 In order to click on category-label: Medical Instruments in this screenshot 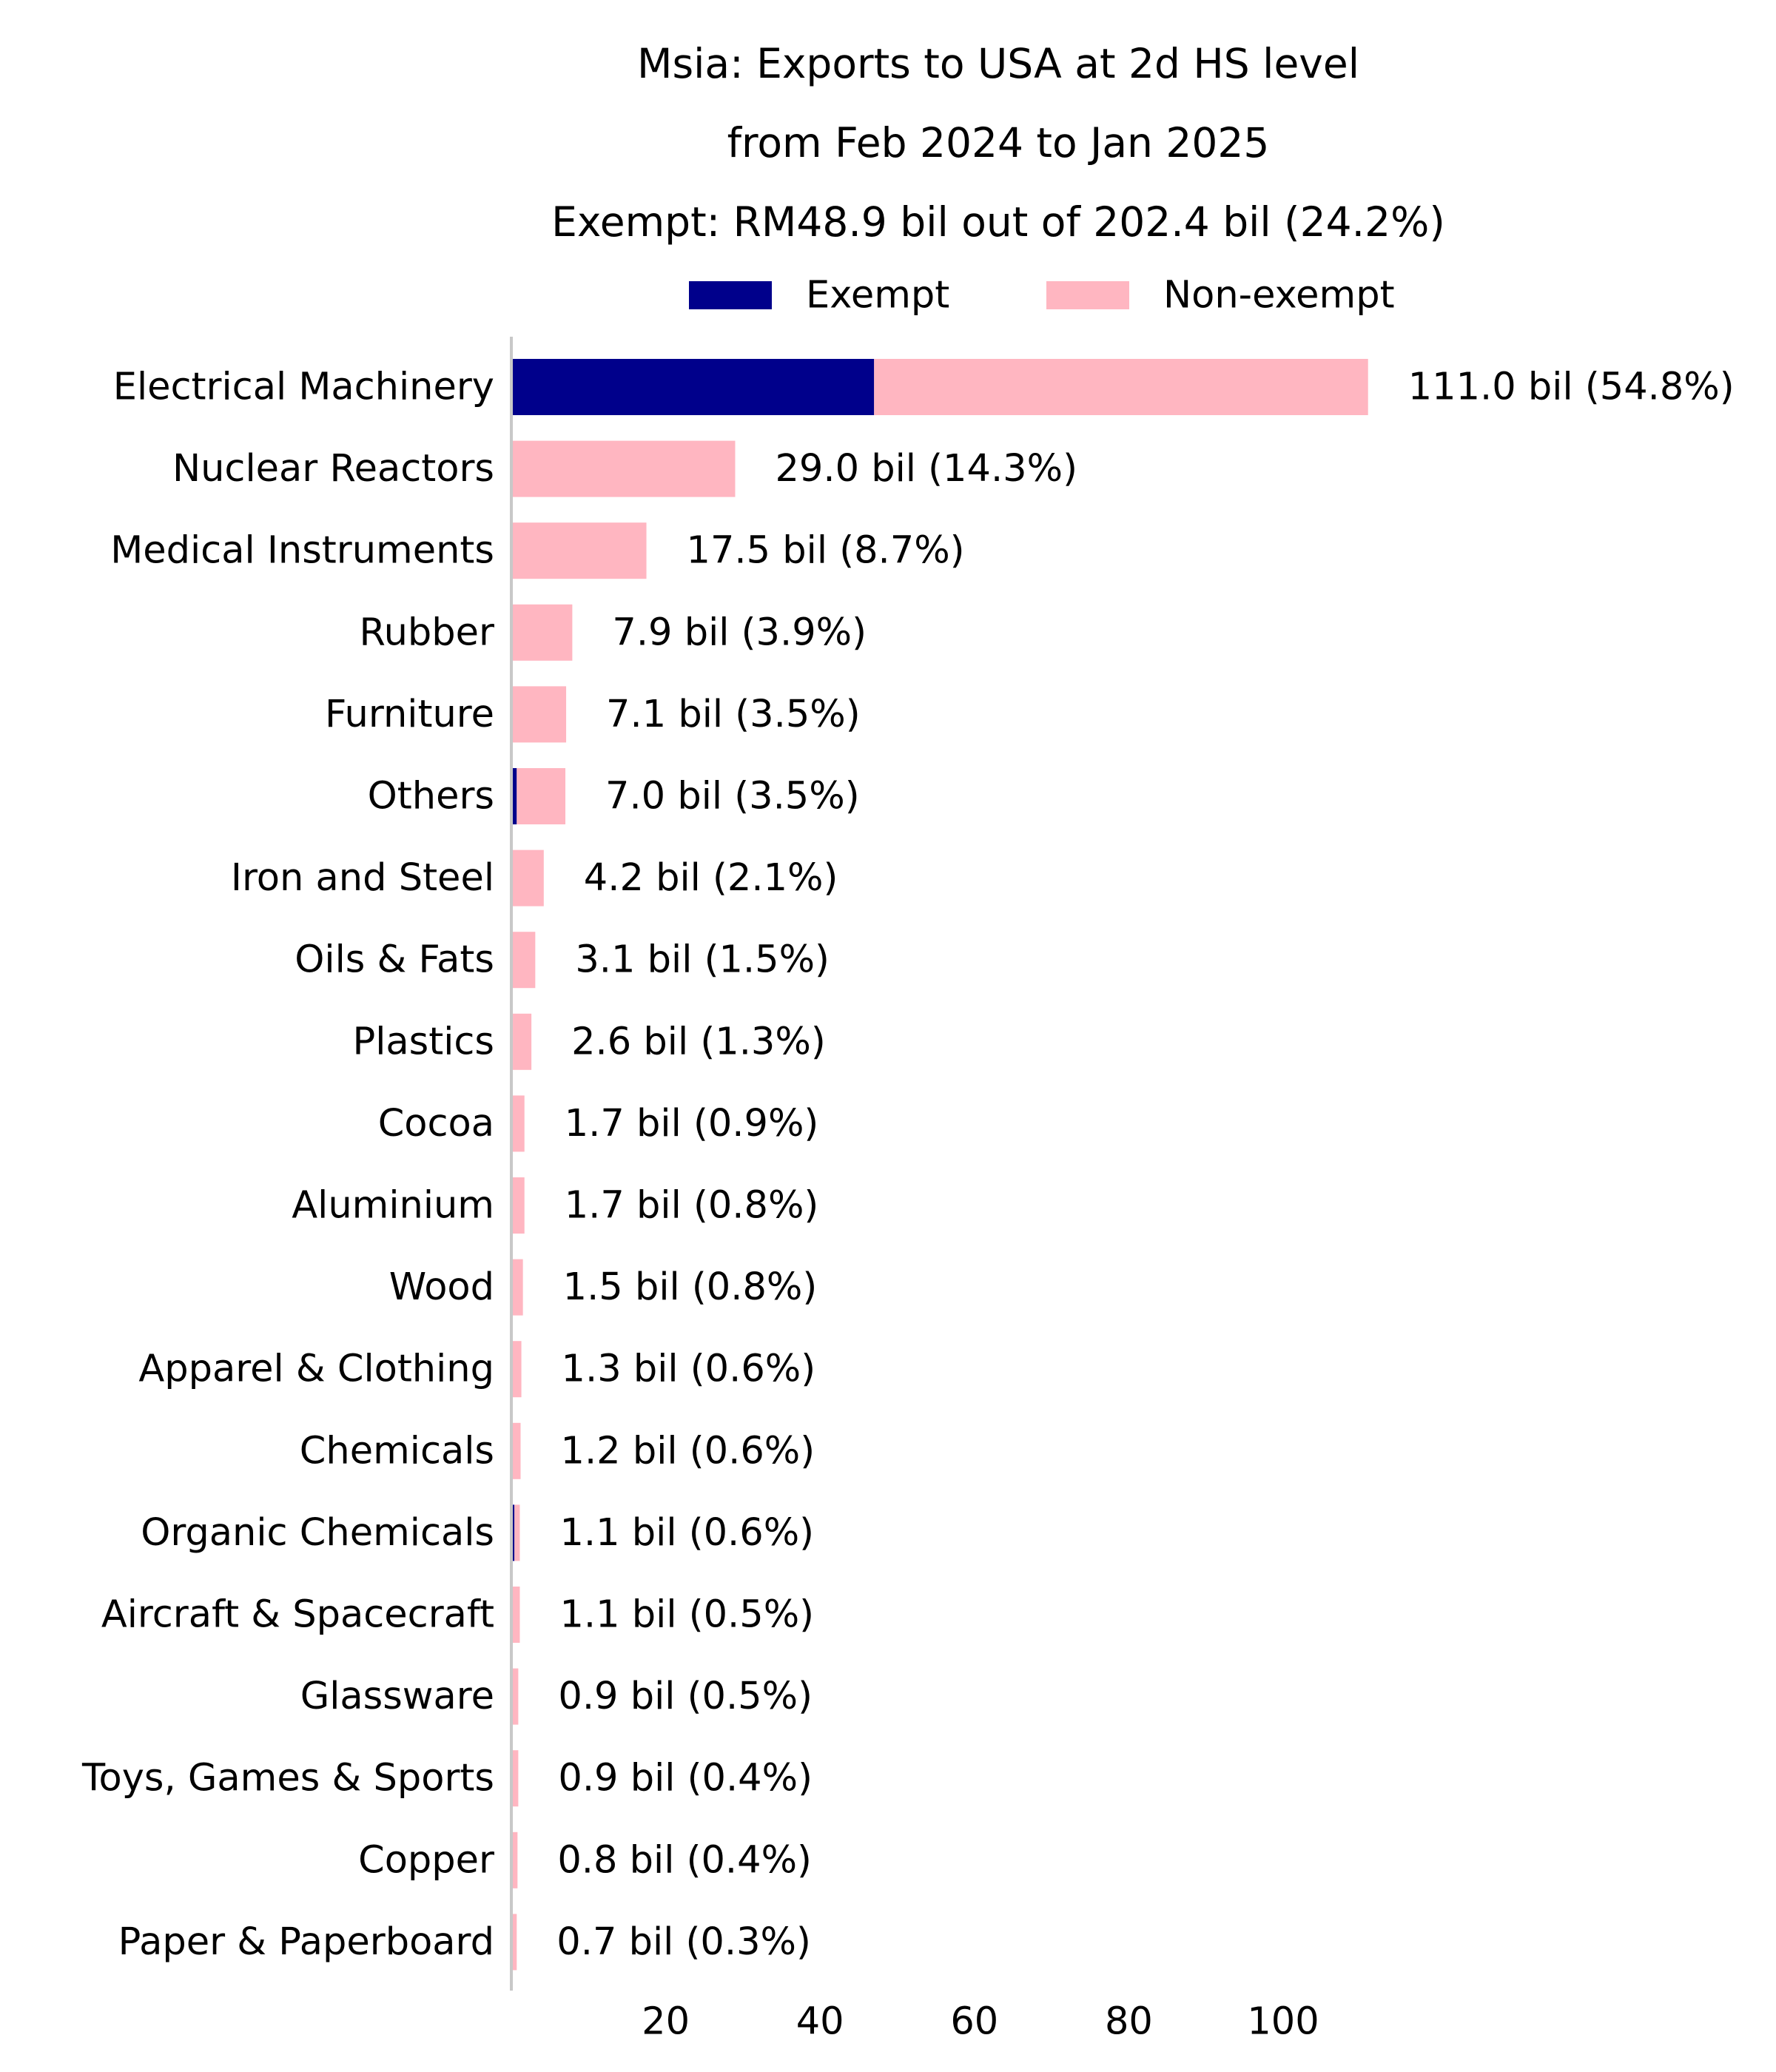, I will do `click(302, 551)`.